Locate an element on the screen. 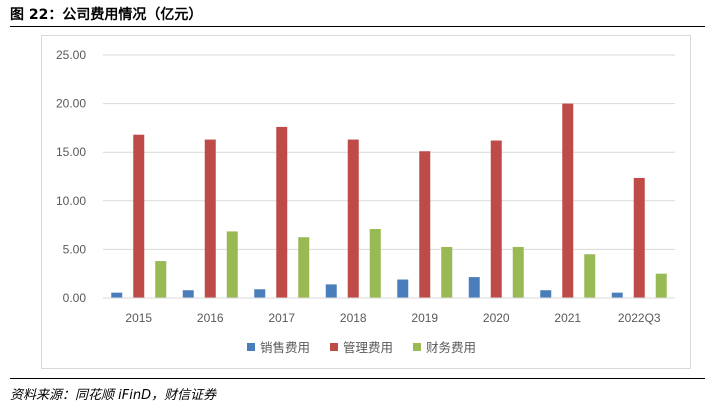 The height and width of the screenshot is (408, 715). legend-label: 销售费用 is located at coordinates (285, 347).